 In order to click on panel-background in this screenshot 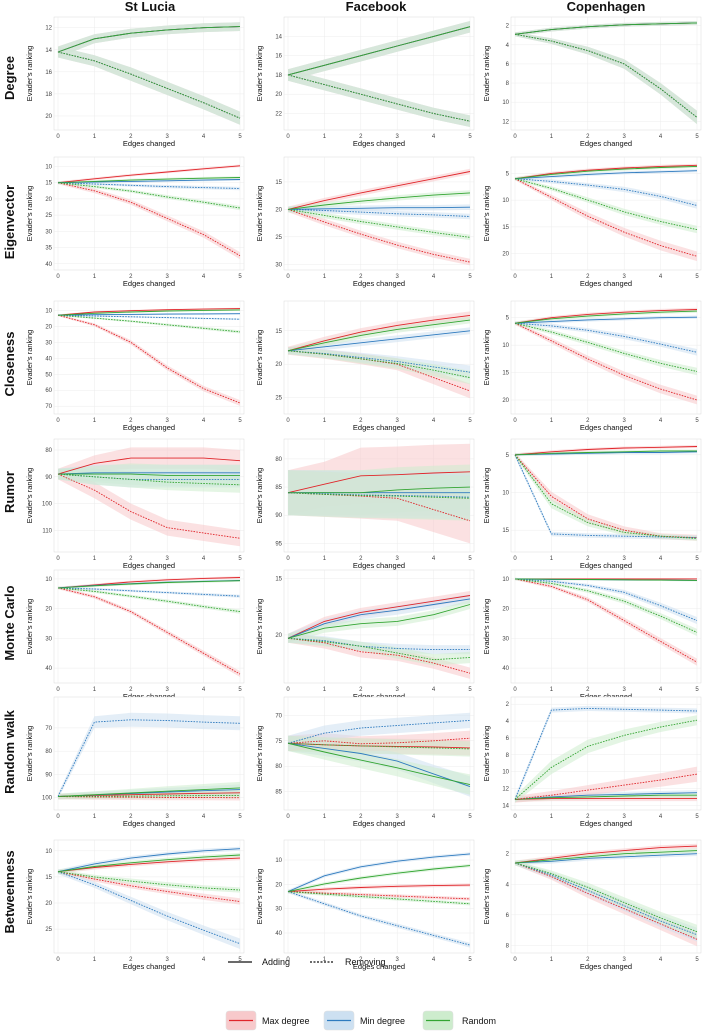, I will do `click(149, 213)`.